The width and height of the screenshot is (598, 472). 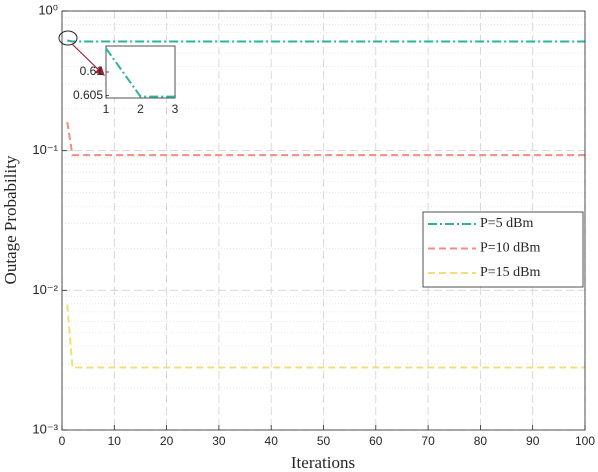 I want to click on inset-frame, so click(x=140, y=72).